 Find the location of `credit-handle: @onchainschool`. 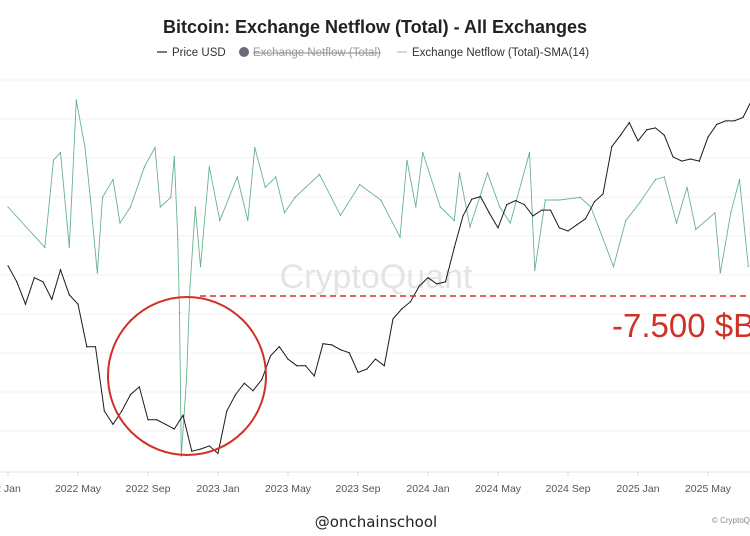

credit-handle: @onchainschool is located at coordinates (376, 522).